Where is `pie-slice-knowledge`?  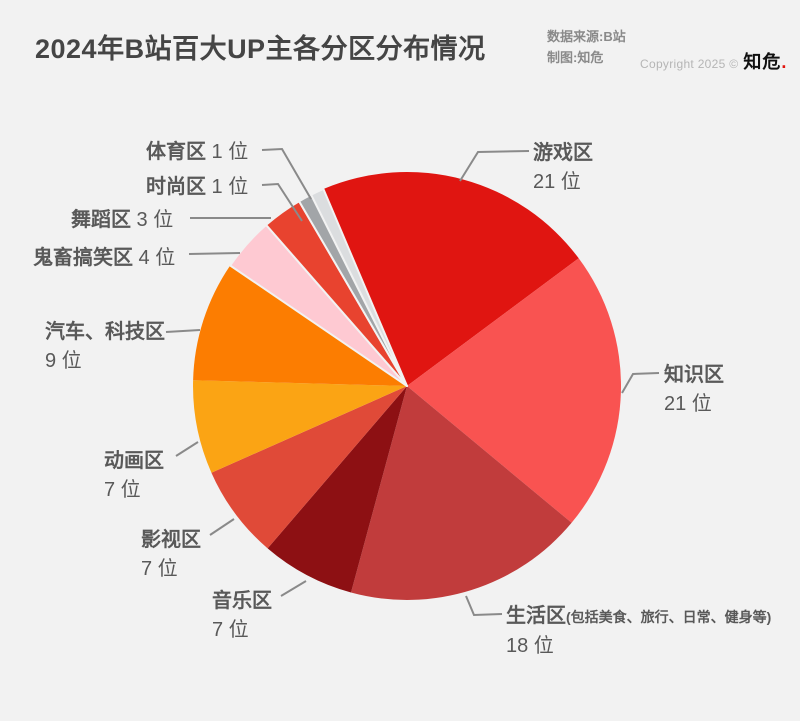 pie-slice-knowledge is located at coordinates (514, 390).